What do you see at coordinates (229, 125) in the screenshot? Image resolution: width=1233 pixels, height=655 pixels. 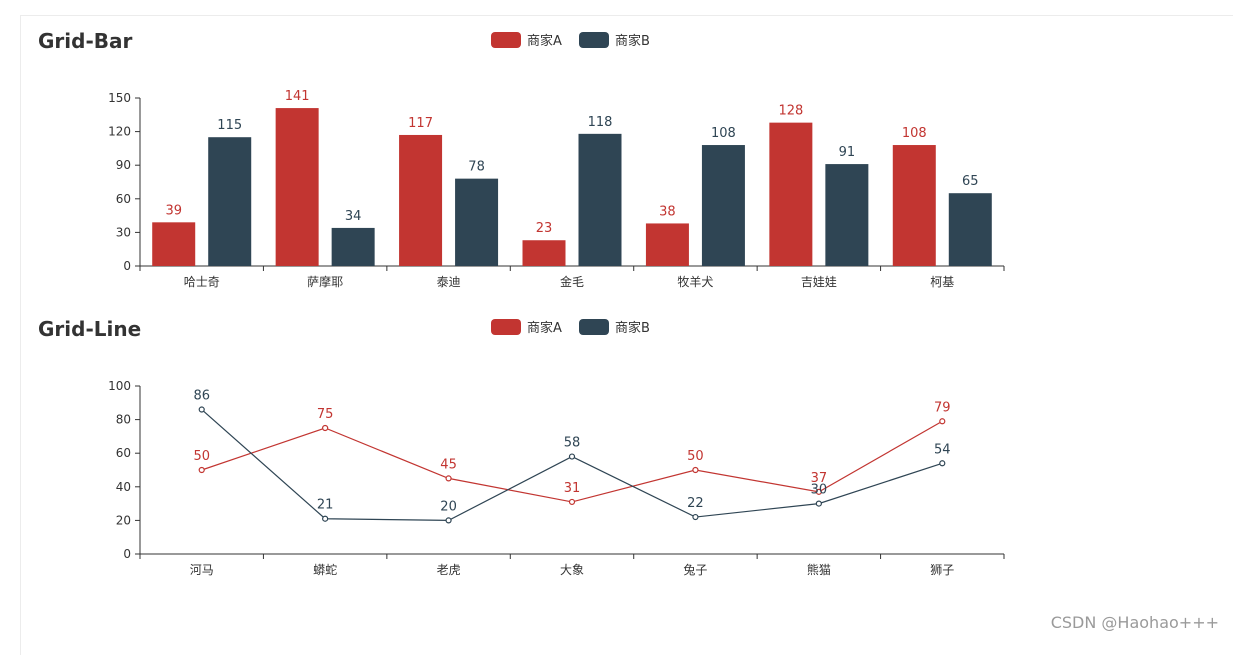 I see `chart-1-bar-label-series-2: 115` at bounding box center [229, 125].